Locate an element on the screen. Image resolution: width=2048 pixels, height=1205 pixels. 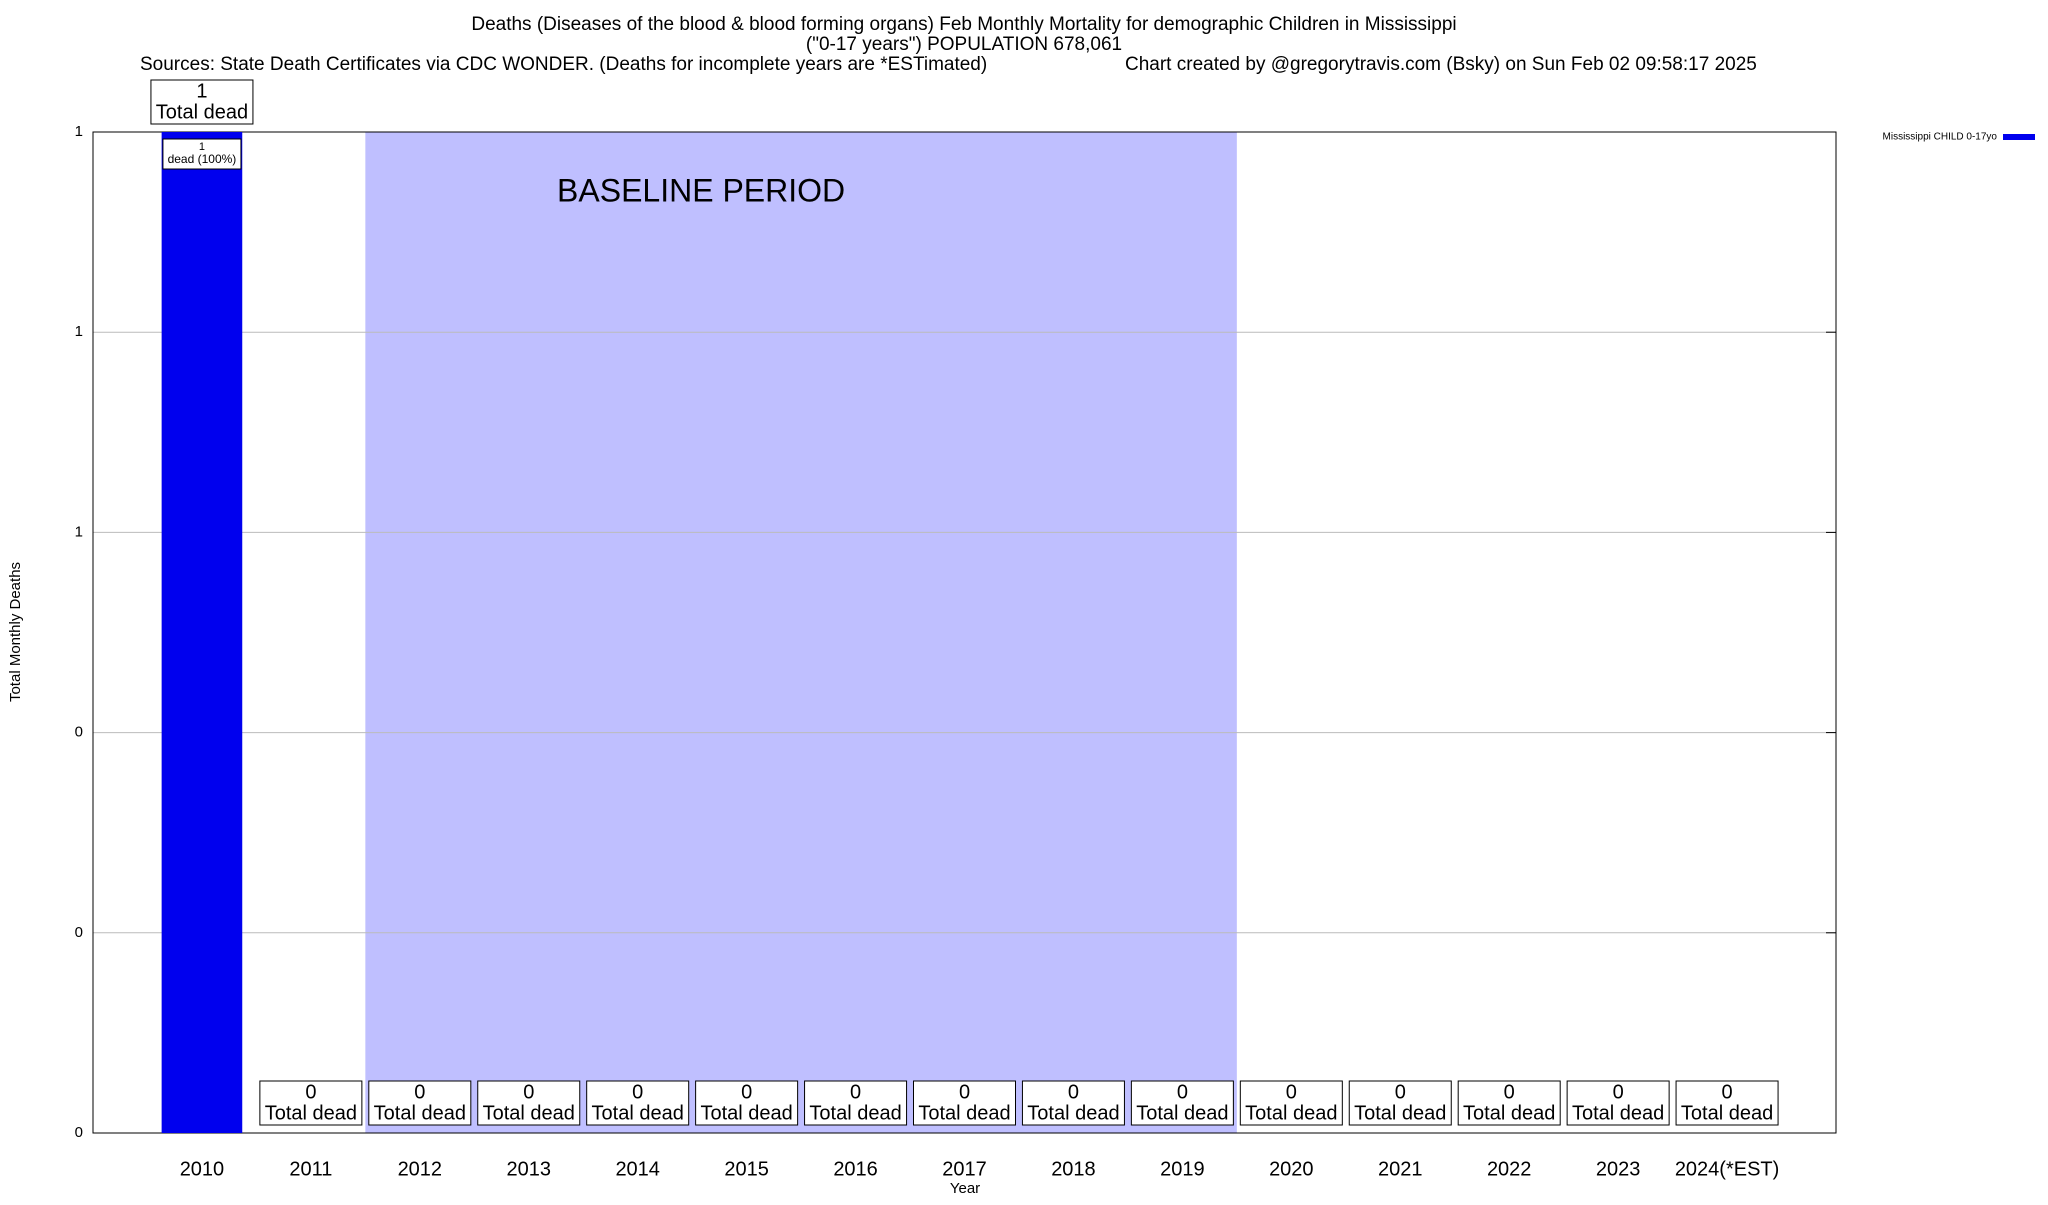
x-tick-label: 2021 is located at coordinates (1400, 1169).